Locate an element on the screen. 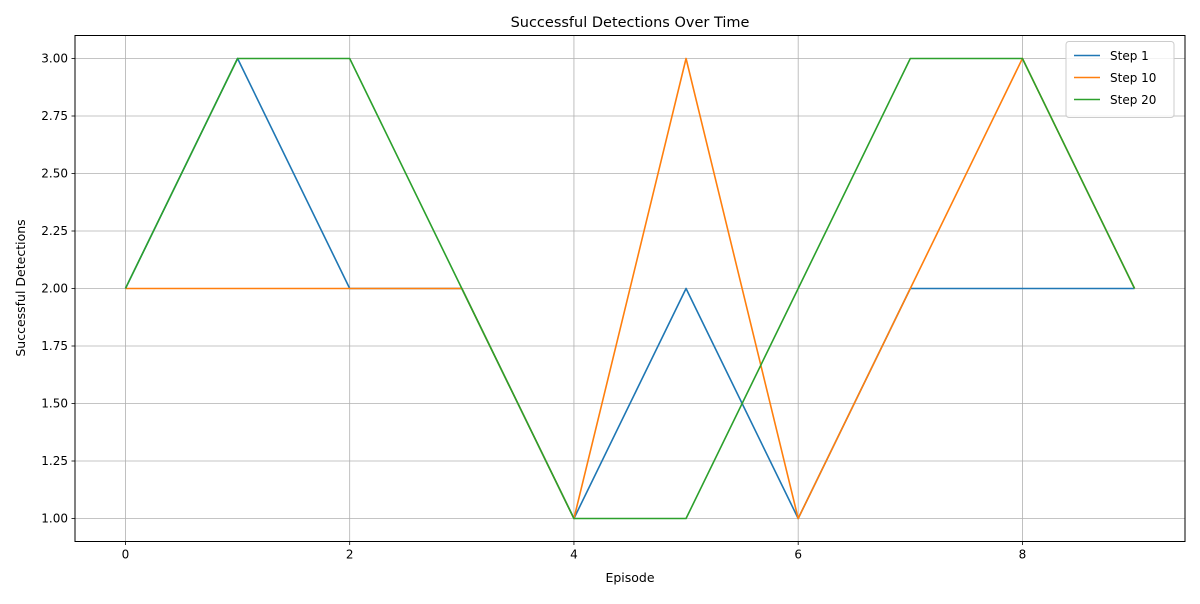  y-tick-label: 1.00 is located at coordinates (54, 519).